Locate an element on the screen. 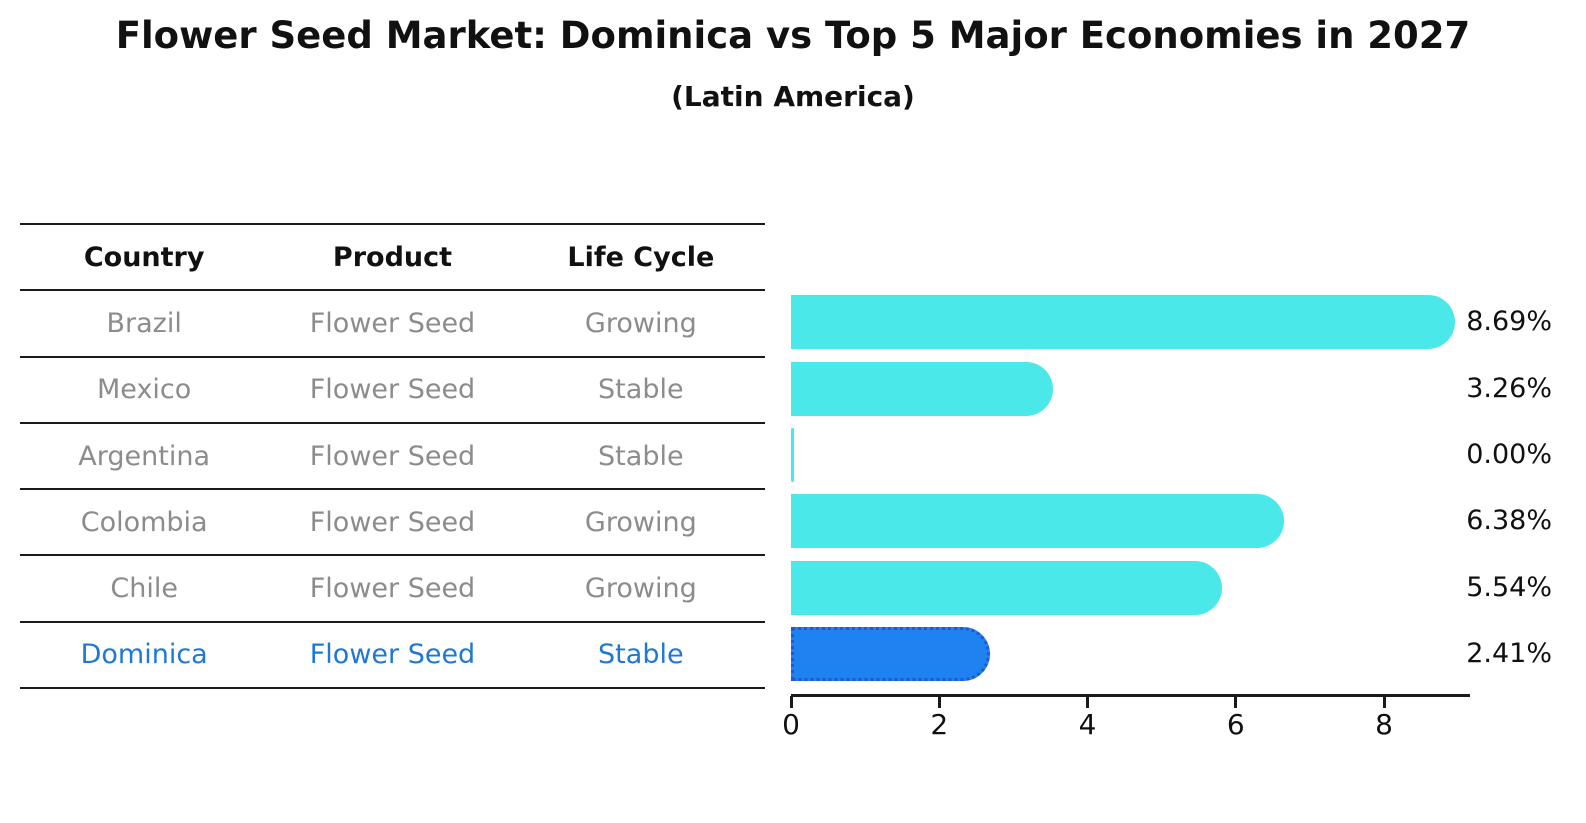  table-row-argentina: Argentina Flower Seed Stable is located at coordinates (392, 457).